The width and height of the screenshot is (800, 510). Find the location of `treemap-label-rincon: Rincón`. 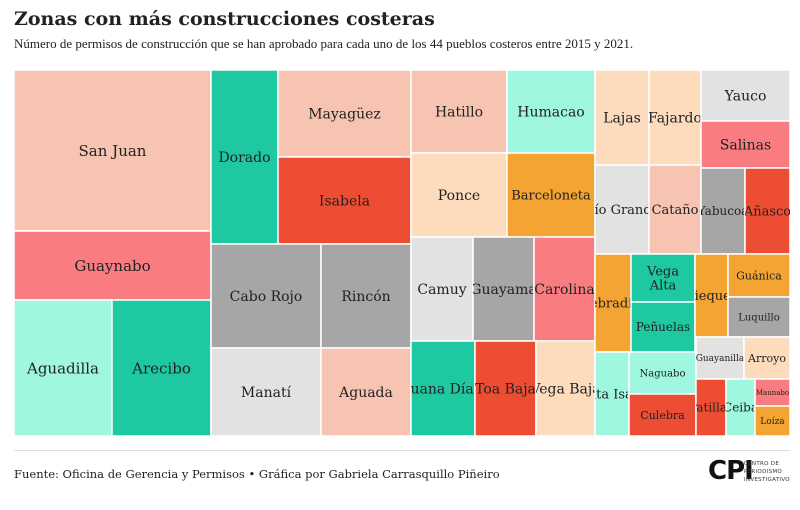

treemap-label-rincon: Rincón is located at coordinates (365, 297).